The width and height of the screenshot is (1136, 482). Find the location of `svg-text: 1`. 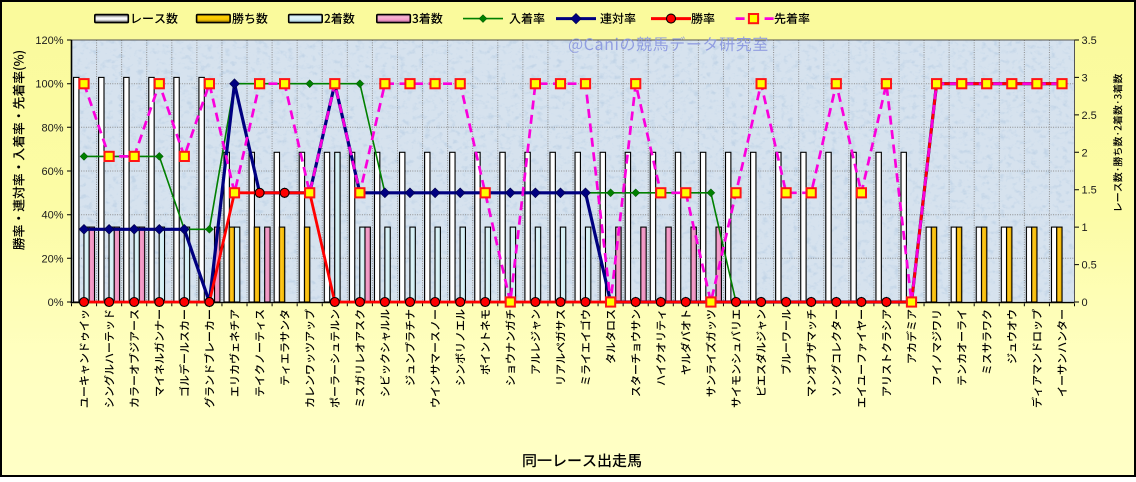

svg-text: 1 is located at coordinates (1085, 228).